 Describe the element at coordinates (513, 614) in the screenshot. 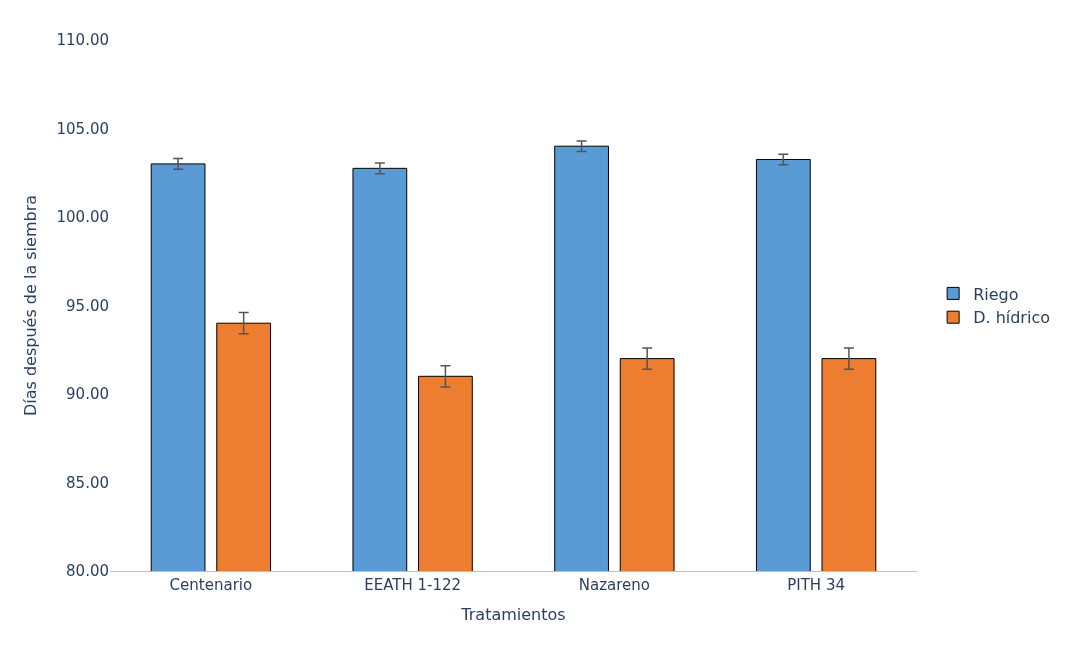

I see `x-axis-title: Tratamientos` at that location.